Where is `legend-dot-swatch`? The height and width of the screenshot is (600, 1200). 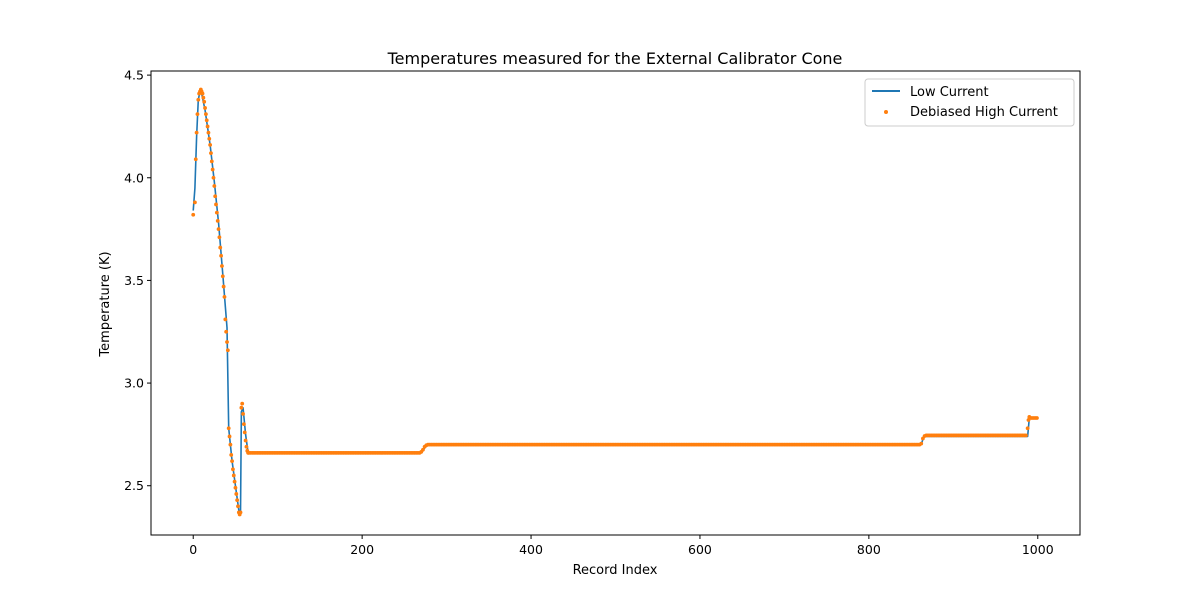
legend-dot-swatch is located at coordinates (886, 112).